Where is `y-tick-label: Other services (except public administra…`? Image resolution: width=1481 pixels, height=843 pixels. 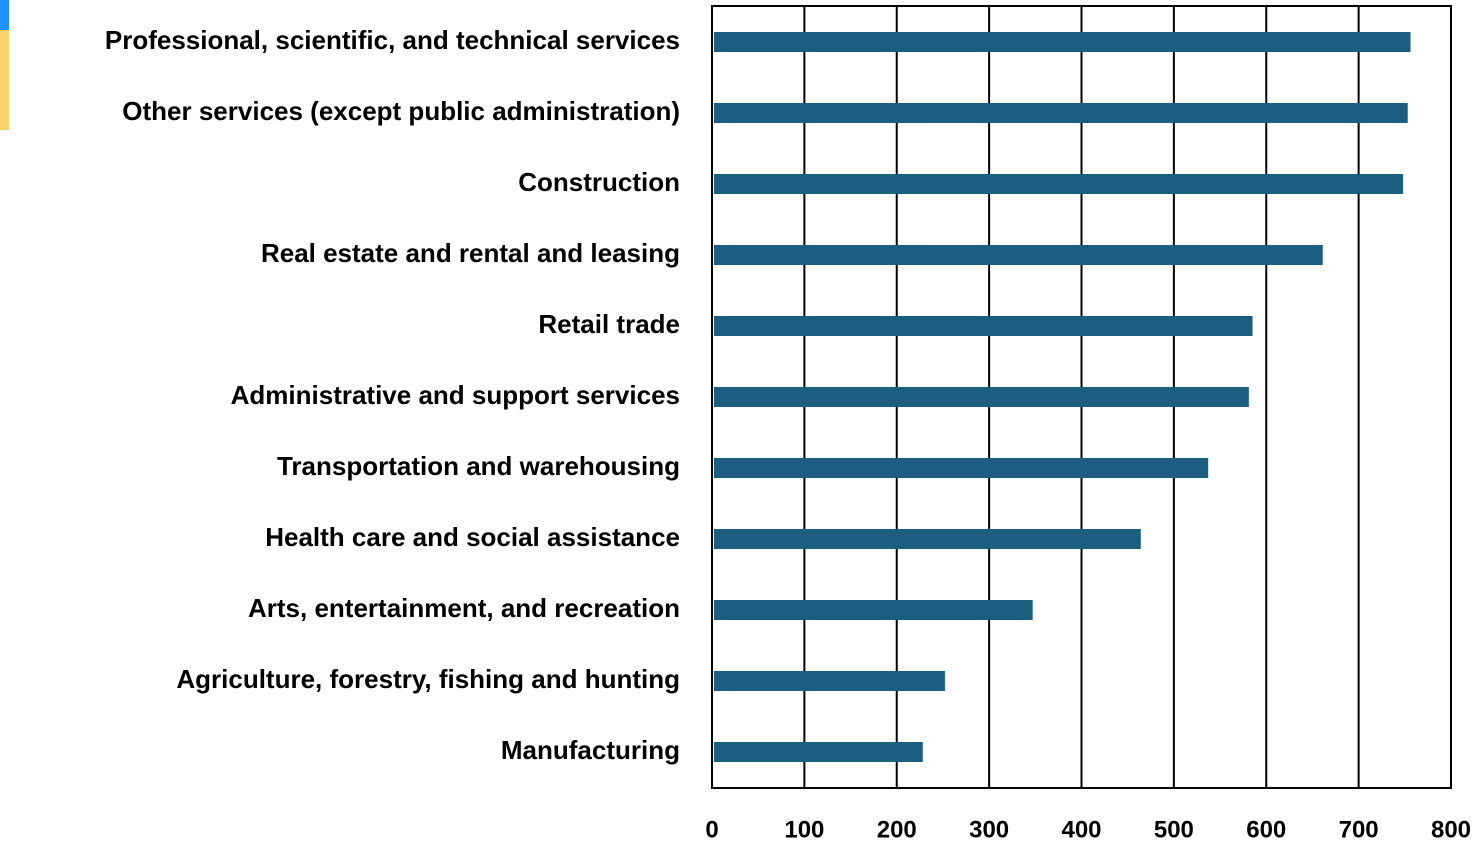 y-tick-label: Other services (except public administra… is located at coordinates (401, 111).